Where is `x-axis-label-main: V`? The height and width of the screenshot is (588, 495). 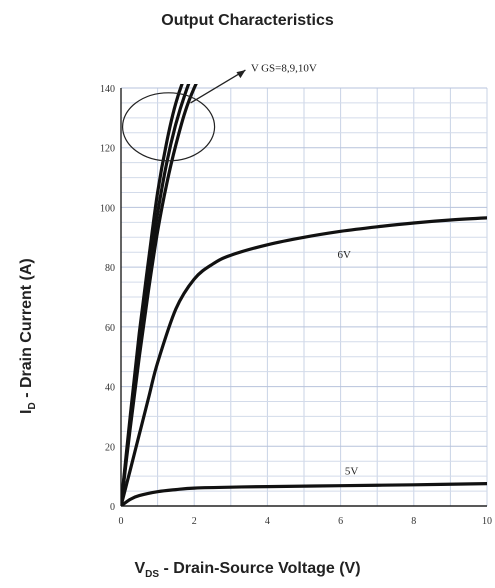 x-axis-label-main: V is located at coordinates (140, 568).